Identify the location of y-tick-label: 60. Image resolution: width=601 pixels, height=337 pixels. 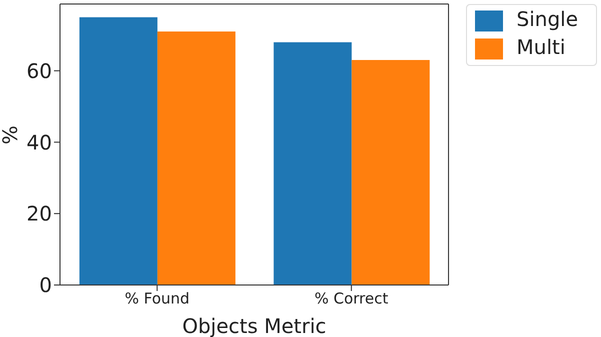
(39, 70).